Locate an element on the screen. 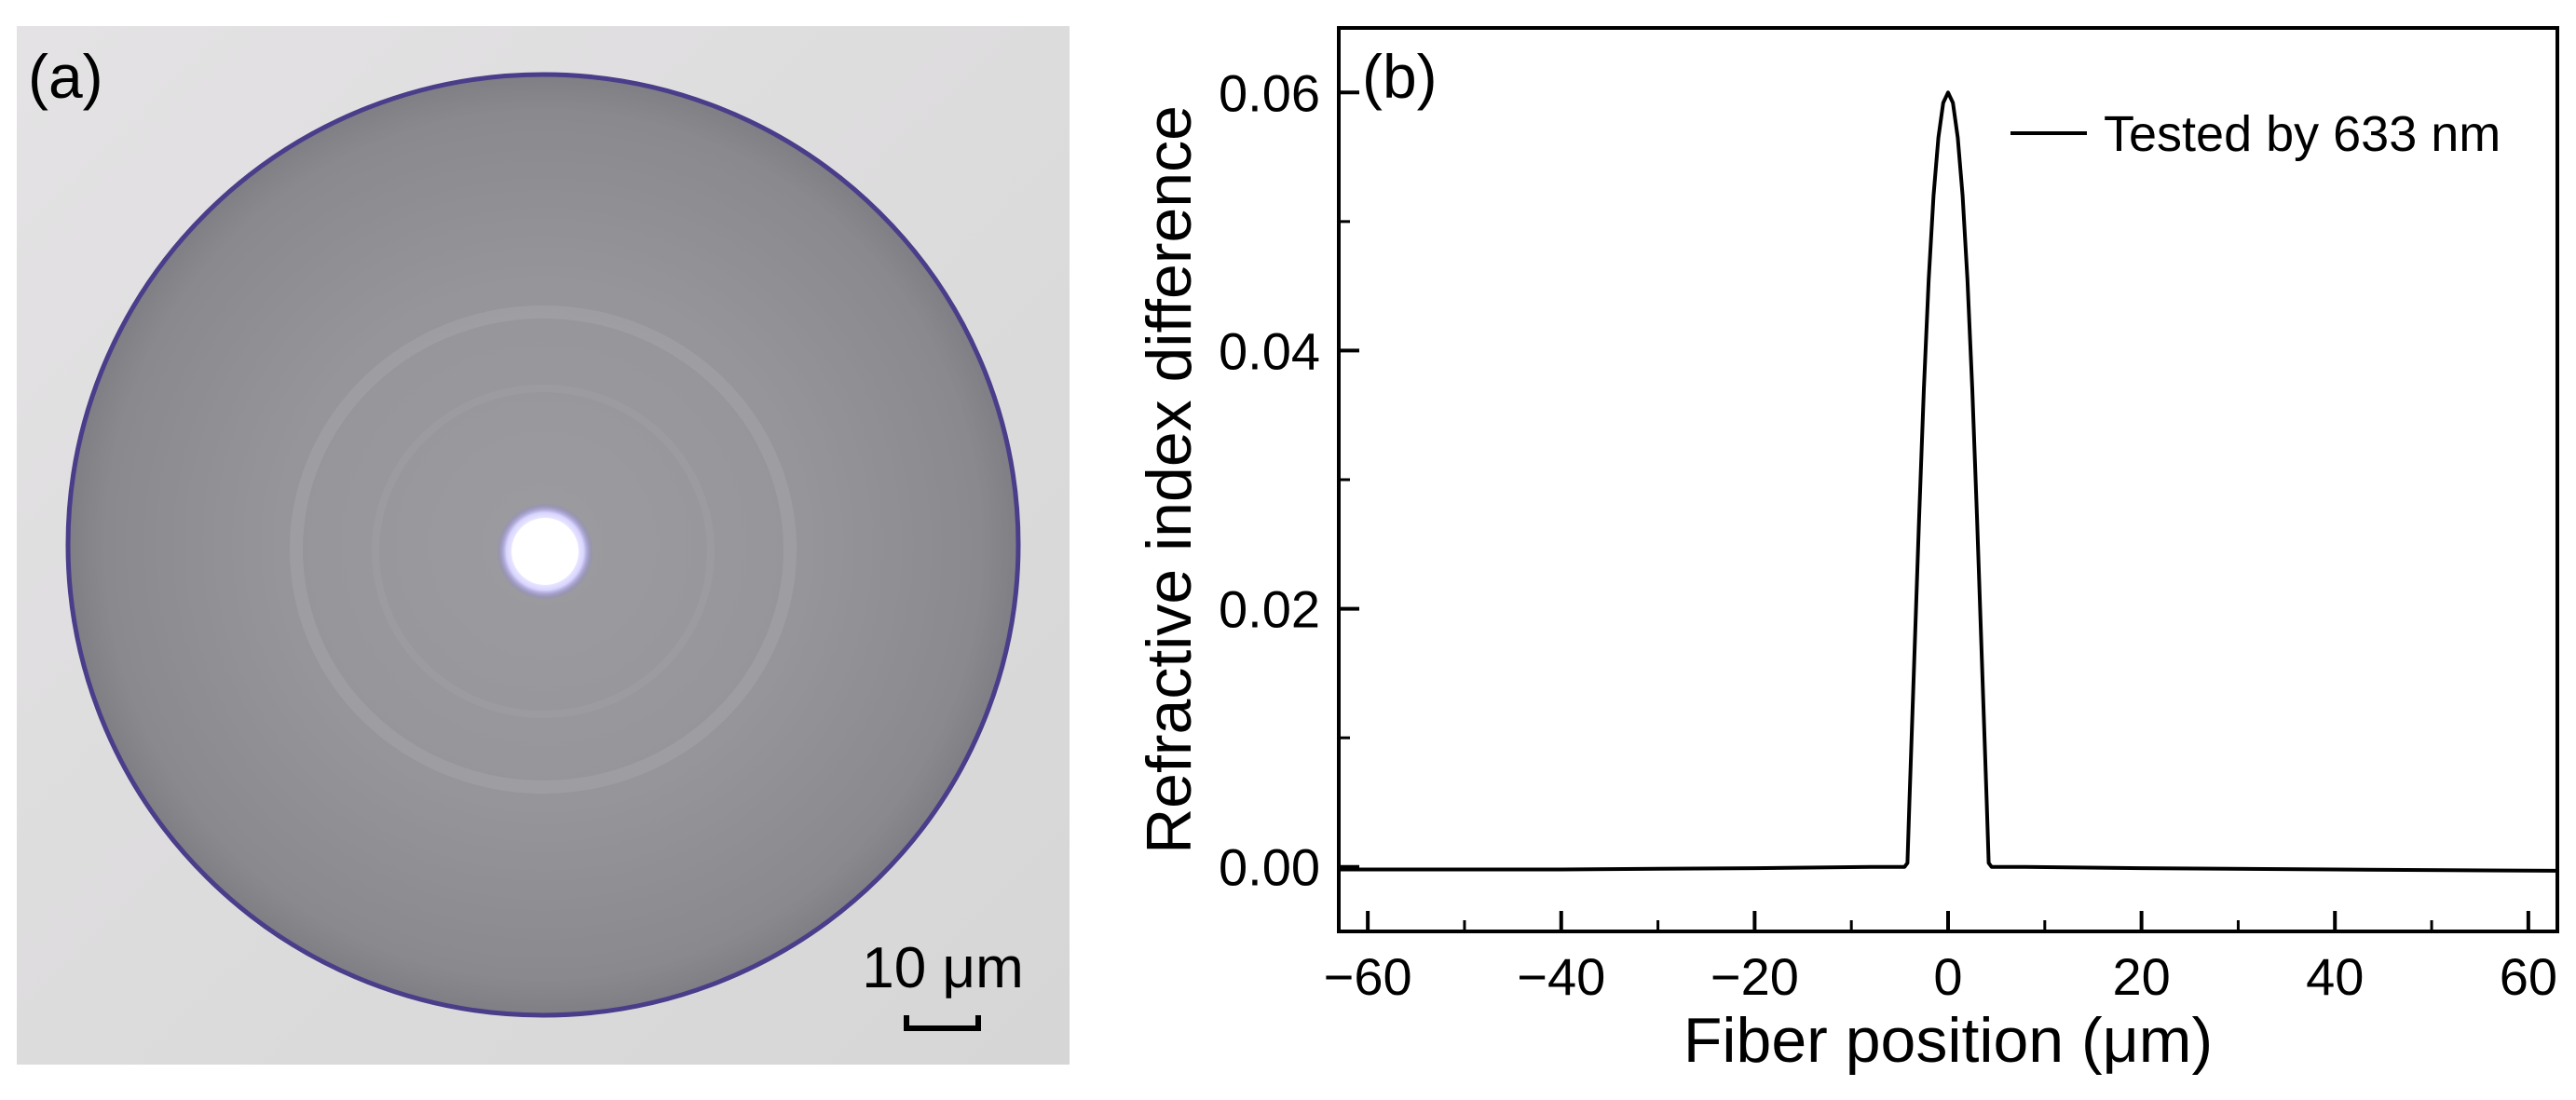 Image resolution: width=2576 pixels, height=1100 pixels. legend: Tested by 633 nm is located at coordinates (2255, 134).